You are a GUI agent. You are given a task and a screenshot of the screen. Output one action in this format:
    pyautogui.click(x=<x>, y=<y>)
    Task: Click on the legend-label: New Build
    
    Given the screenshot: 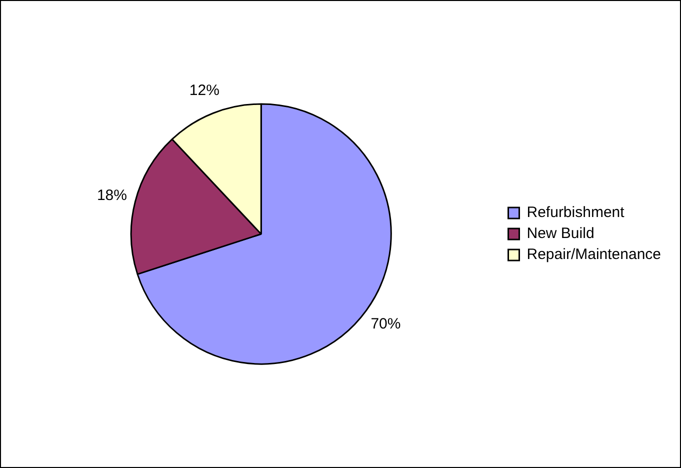 What is the action you would take?
    pyautogui.click(x=560, y=233)
    